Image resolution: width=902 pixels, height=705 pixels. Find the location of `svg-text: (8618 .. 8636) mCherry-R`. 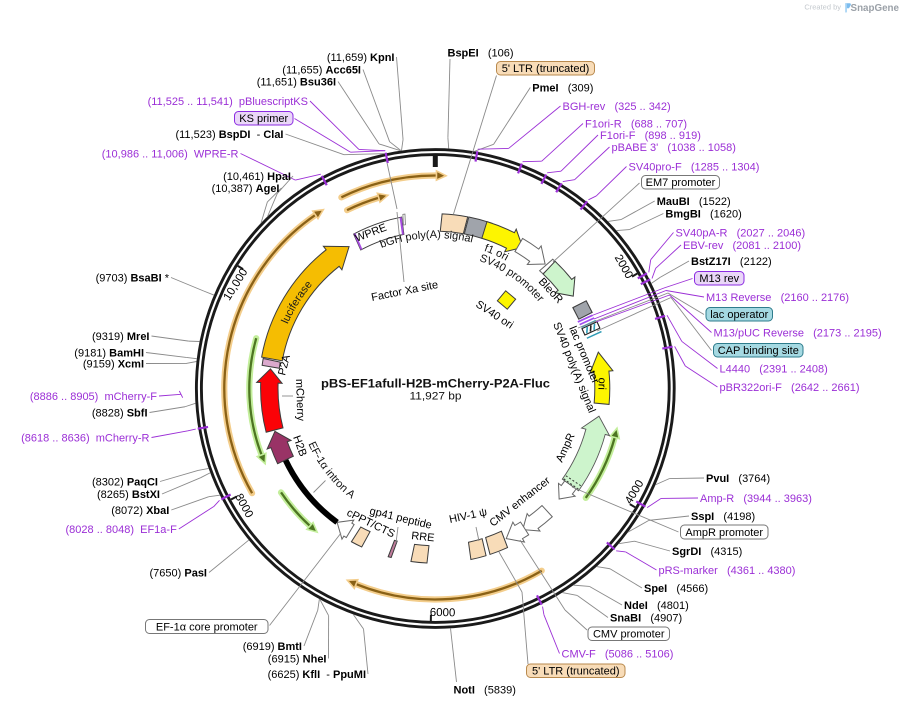

svg-text: (8618 .. 8636) mCherry-R is located at coordinates (85, 439).